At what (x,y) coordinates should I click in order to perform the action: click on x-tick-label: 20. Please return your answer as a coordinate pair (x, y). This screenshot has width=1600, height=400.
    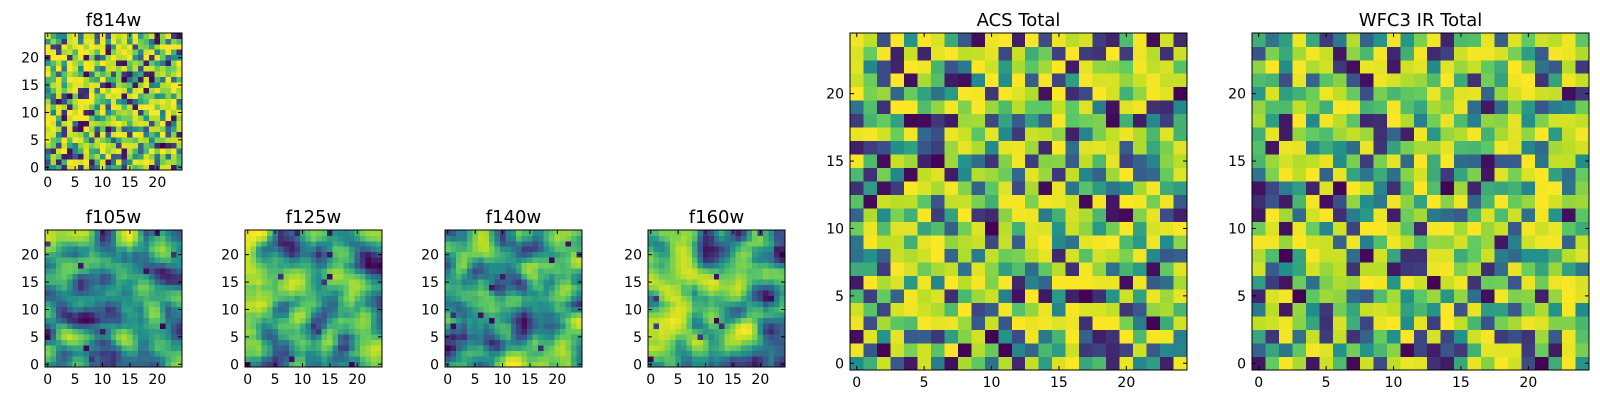
    Looking at the image, I should click on (557, 380).